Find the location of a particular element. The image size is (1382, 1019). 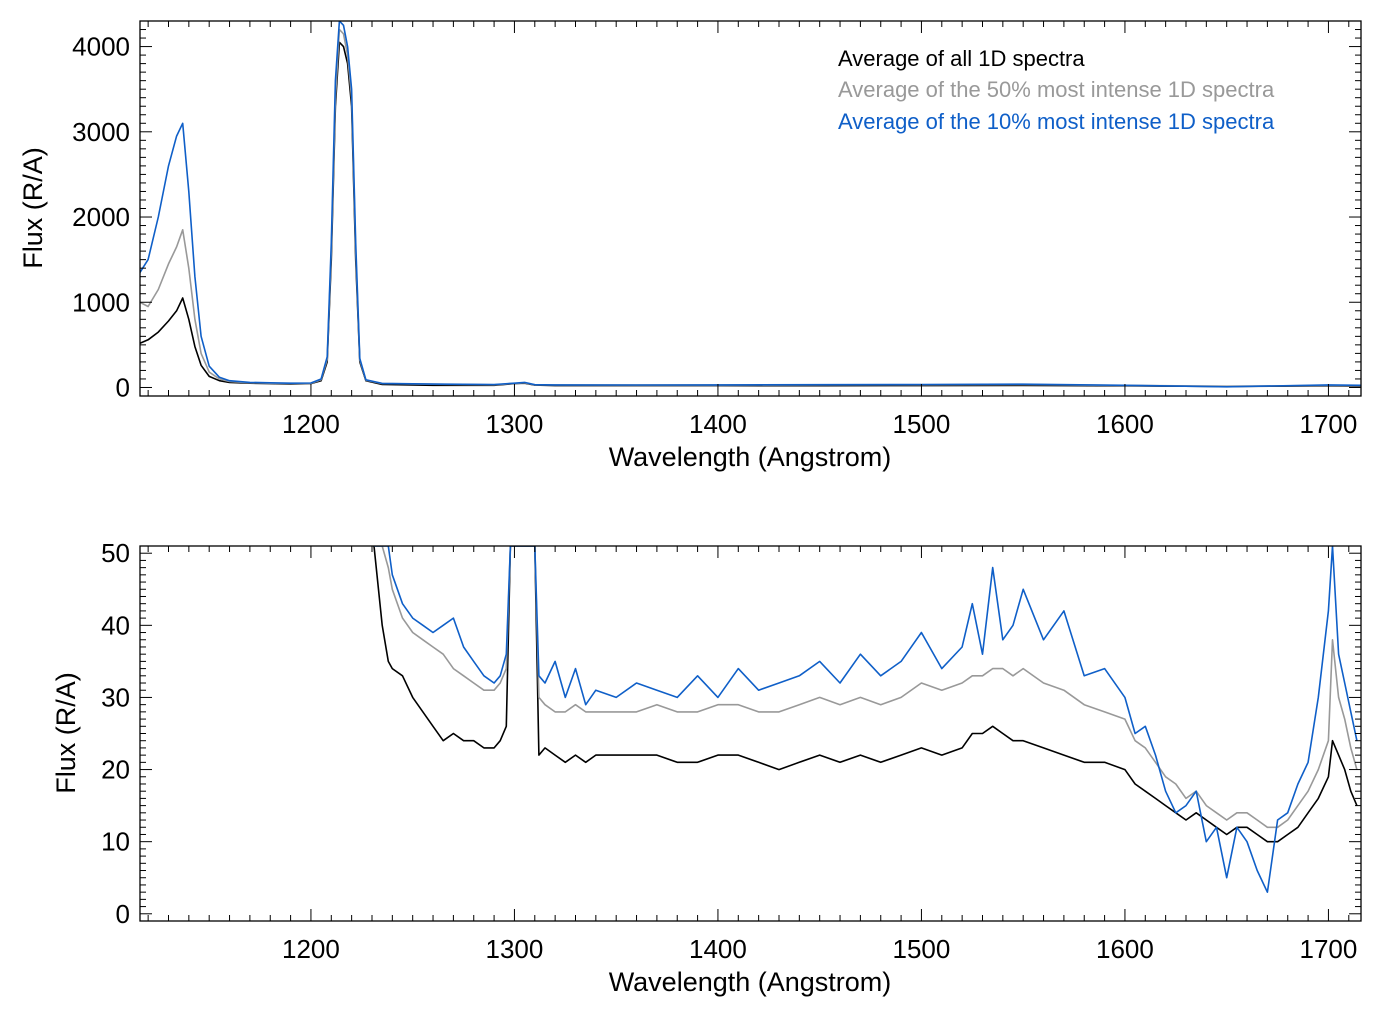

top-x-tick-label: 1200 is located at coordinates (311, 424).